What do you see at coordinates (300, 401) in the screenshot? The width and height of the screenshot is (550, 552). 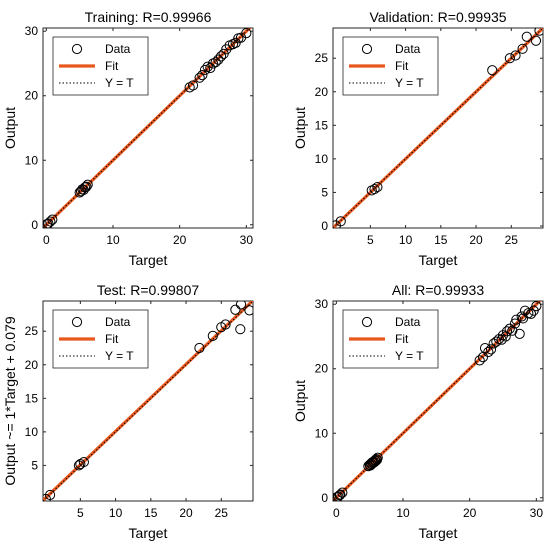 I see `all-y-label: Output` at bounding box center [300, 401].